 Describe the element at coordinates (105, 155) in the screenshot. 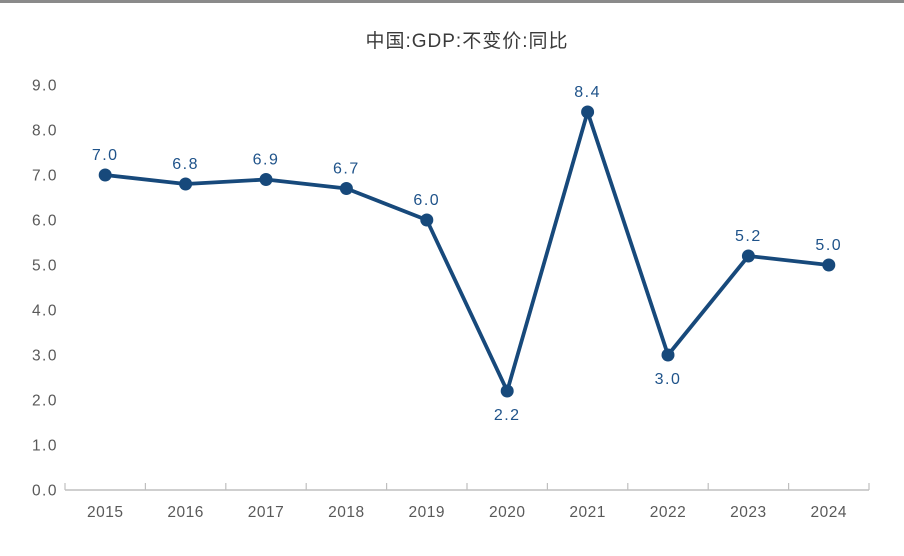

I see `data-point-label: 7.0` at that location.